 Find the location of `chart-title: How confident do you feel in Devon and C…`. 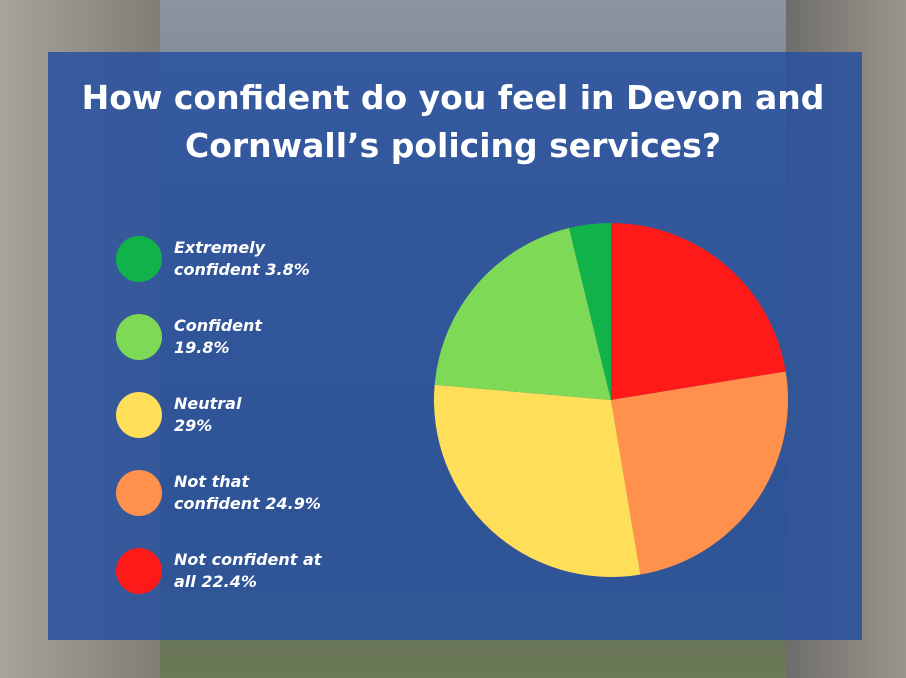

chart-title: How confident do you feel in Devon and C… is located at coordinates (453, 121).